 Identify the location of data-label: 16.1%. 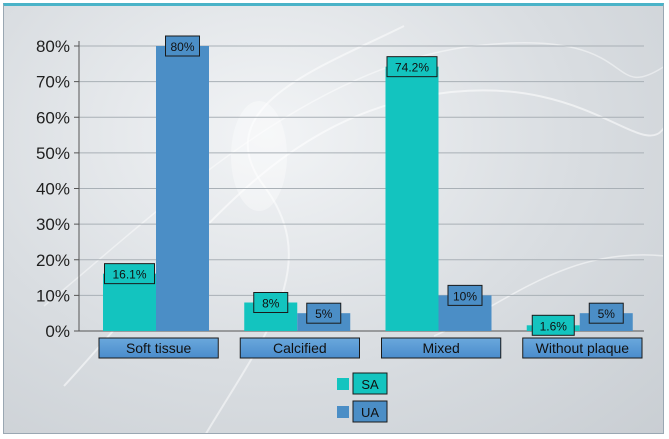
(129, 275).